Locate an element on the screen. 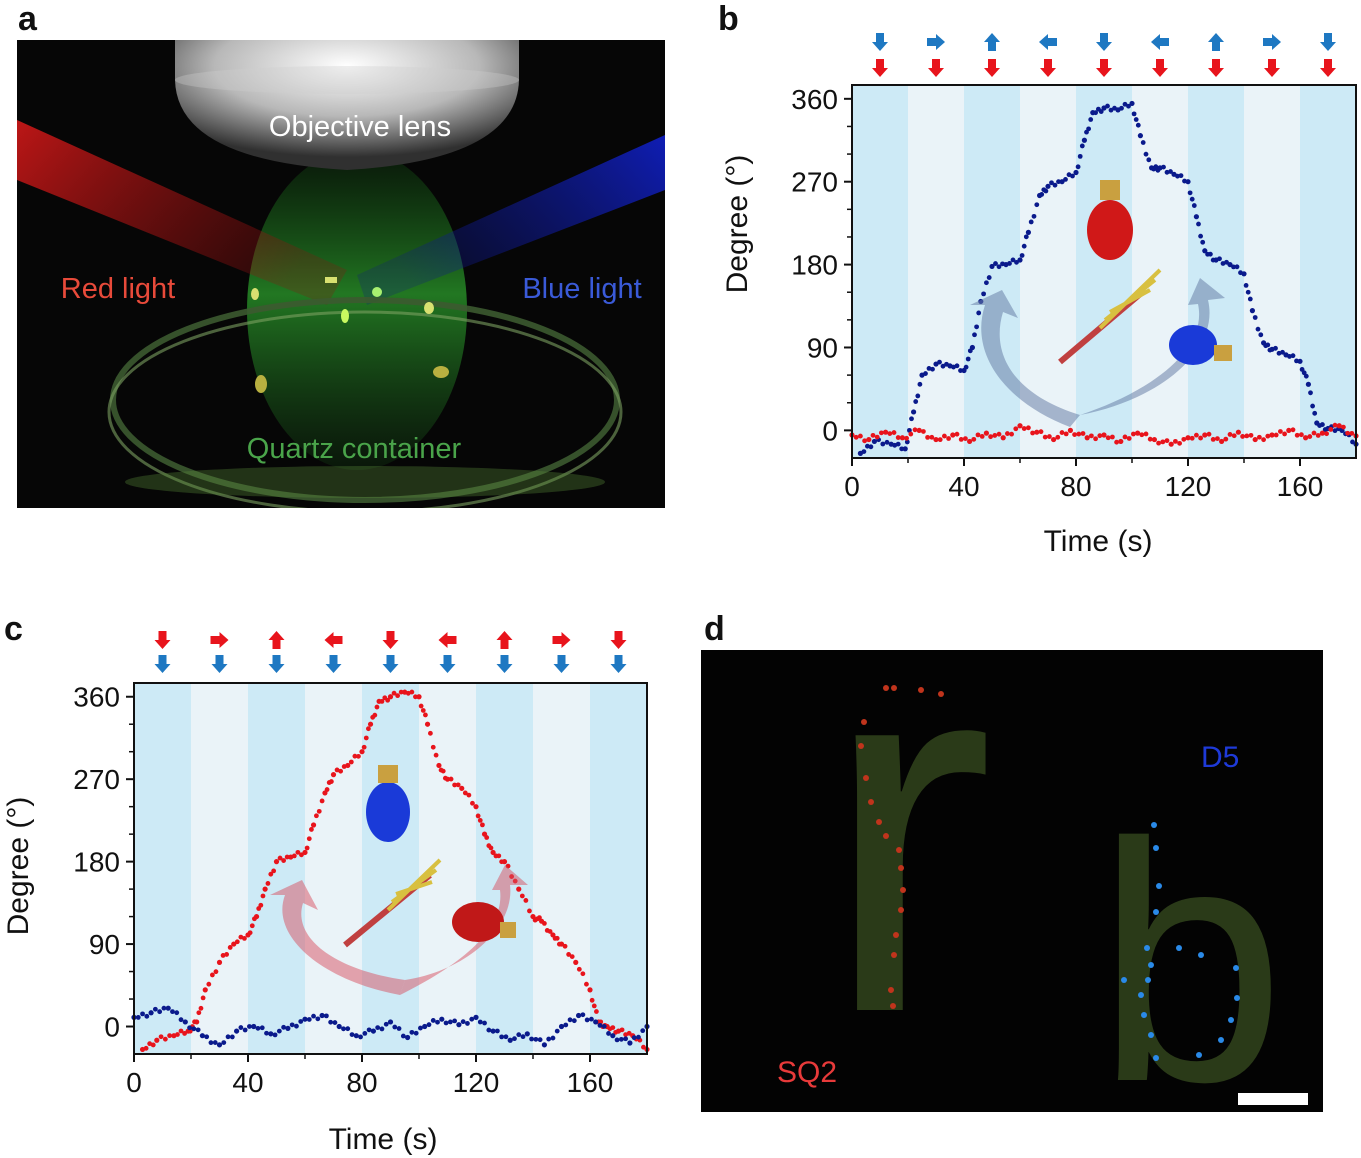 Image resolution: width=1361 pixels, height=1158 pixels. quartz-container is located at coordinates (365, 400).